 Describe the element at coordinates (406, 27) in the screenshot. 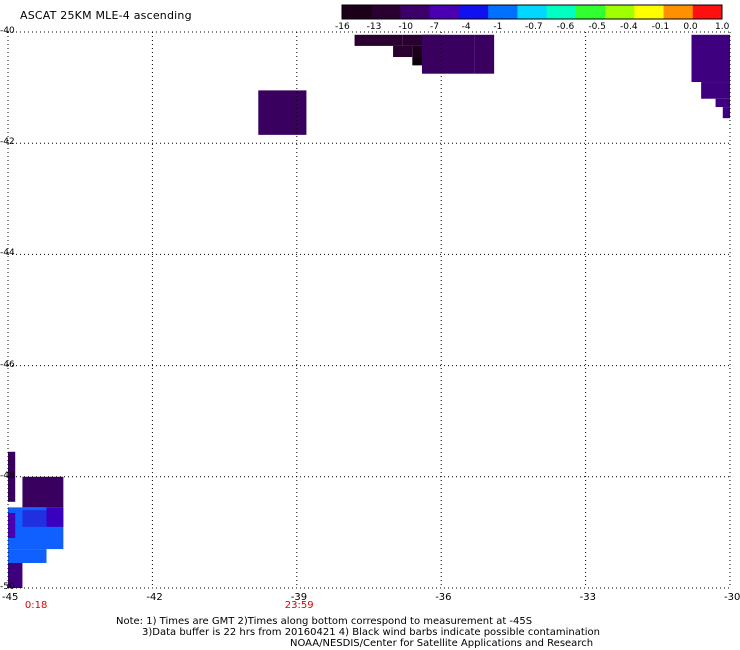

I see `colorbar-tick-label: -10` at that location.